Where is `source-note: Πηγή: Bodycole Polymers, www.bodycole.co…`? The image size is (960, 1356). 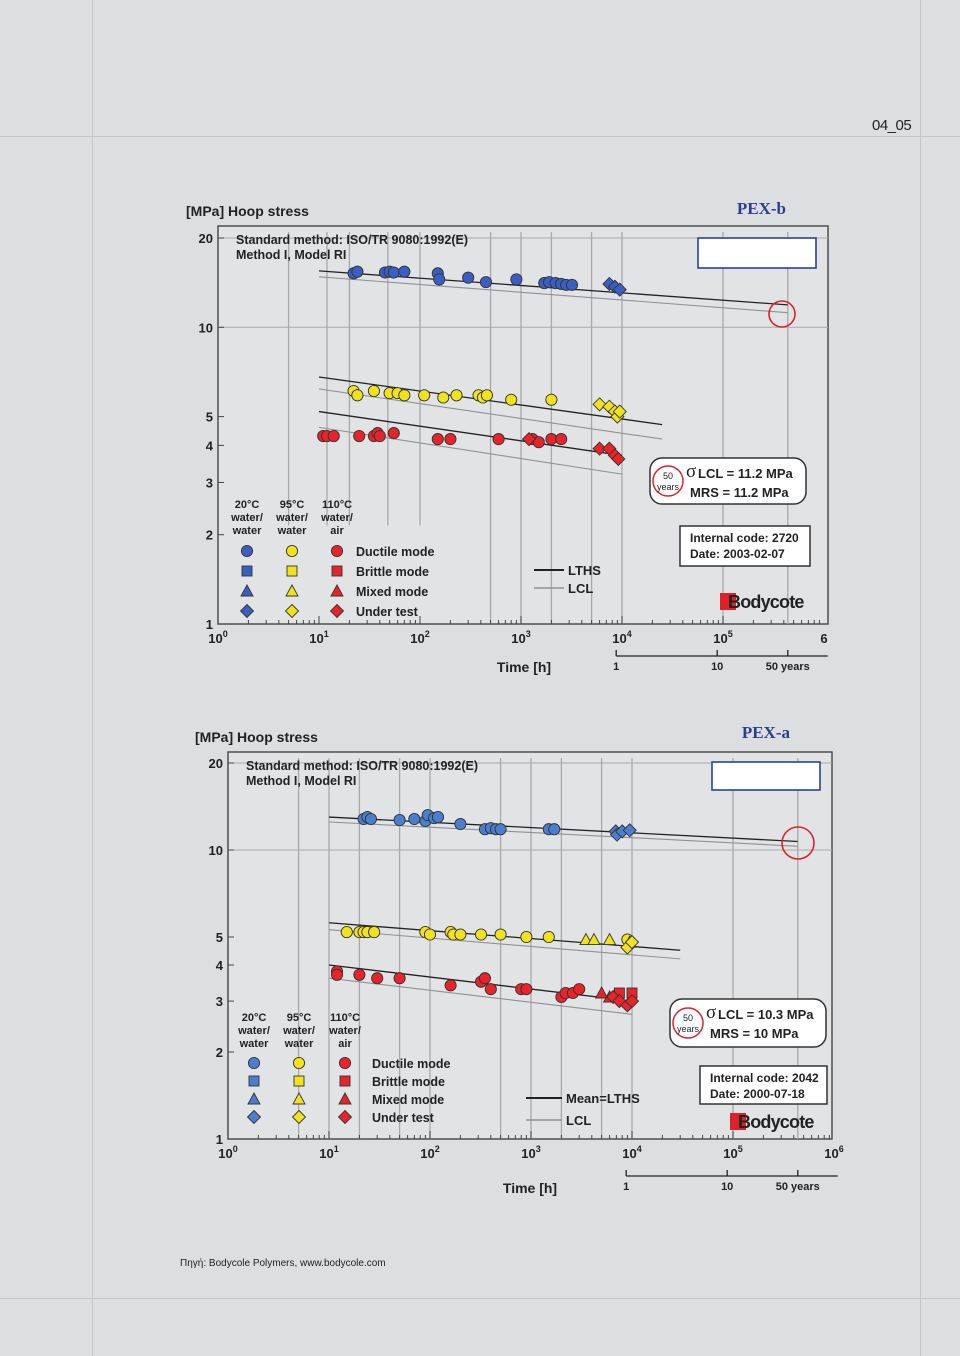 source-note: Πηγή: Bodycole Polymers, www.bodycole.co… is located at coordinates (283, 1263).